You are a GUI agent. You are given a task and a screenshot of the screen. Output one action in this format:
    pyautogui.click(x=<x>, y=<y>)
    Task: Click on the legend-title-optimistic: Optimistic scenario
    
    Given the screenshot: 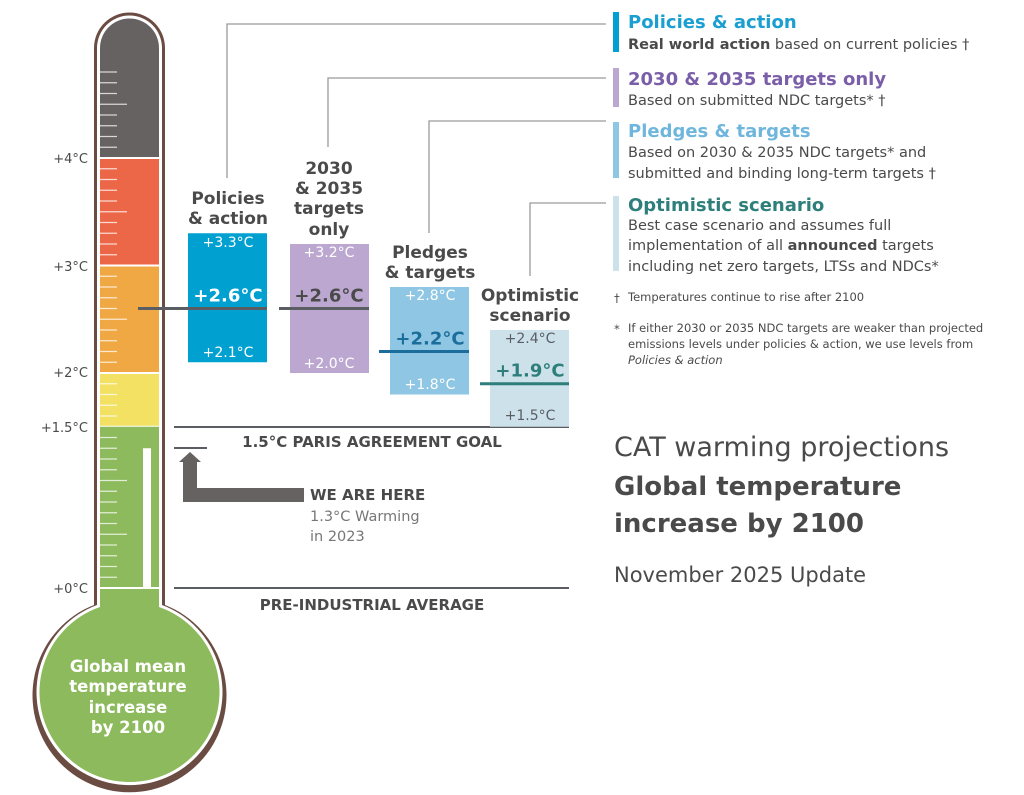 What is the action you would take?
    pyautogui.click(x=726, y=205)
    